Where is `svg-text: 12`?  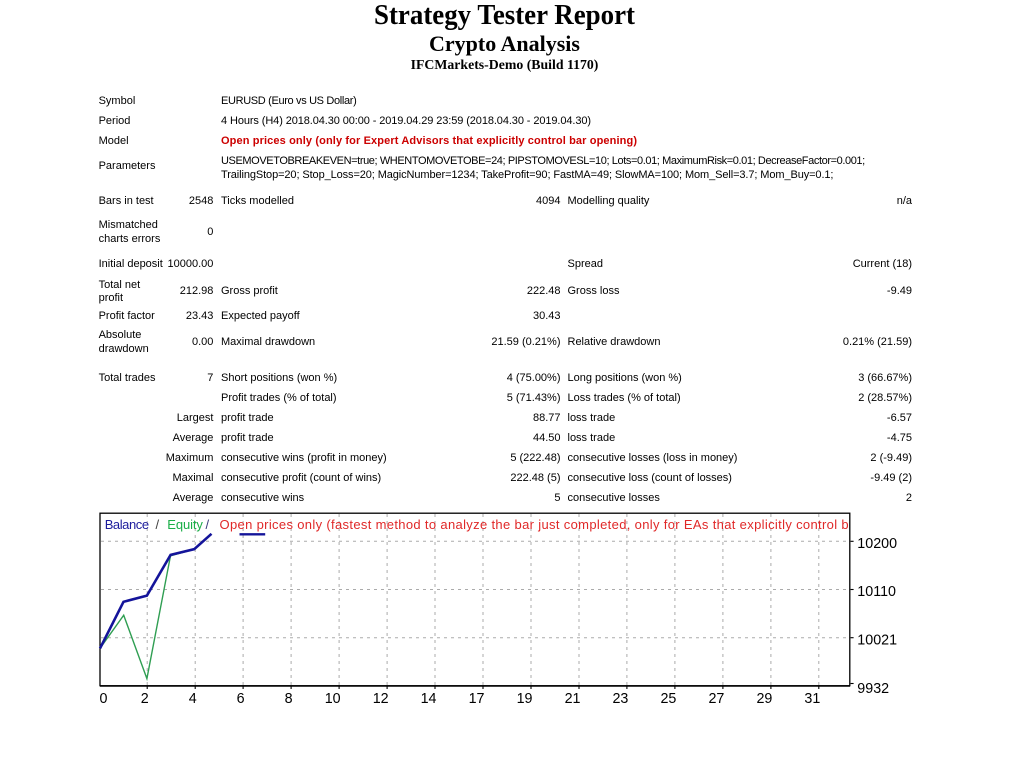 svg-text: 12 is located at coordinates (381, 699).